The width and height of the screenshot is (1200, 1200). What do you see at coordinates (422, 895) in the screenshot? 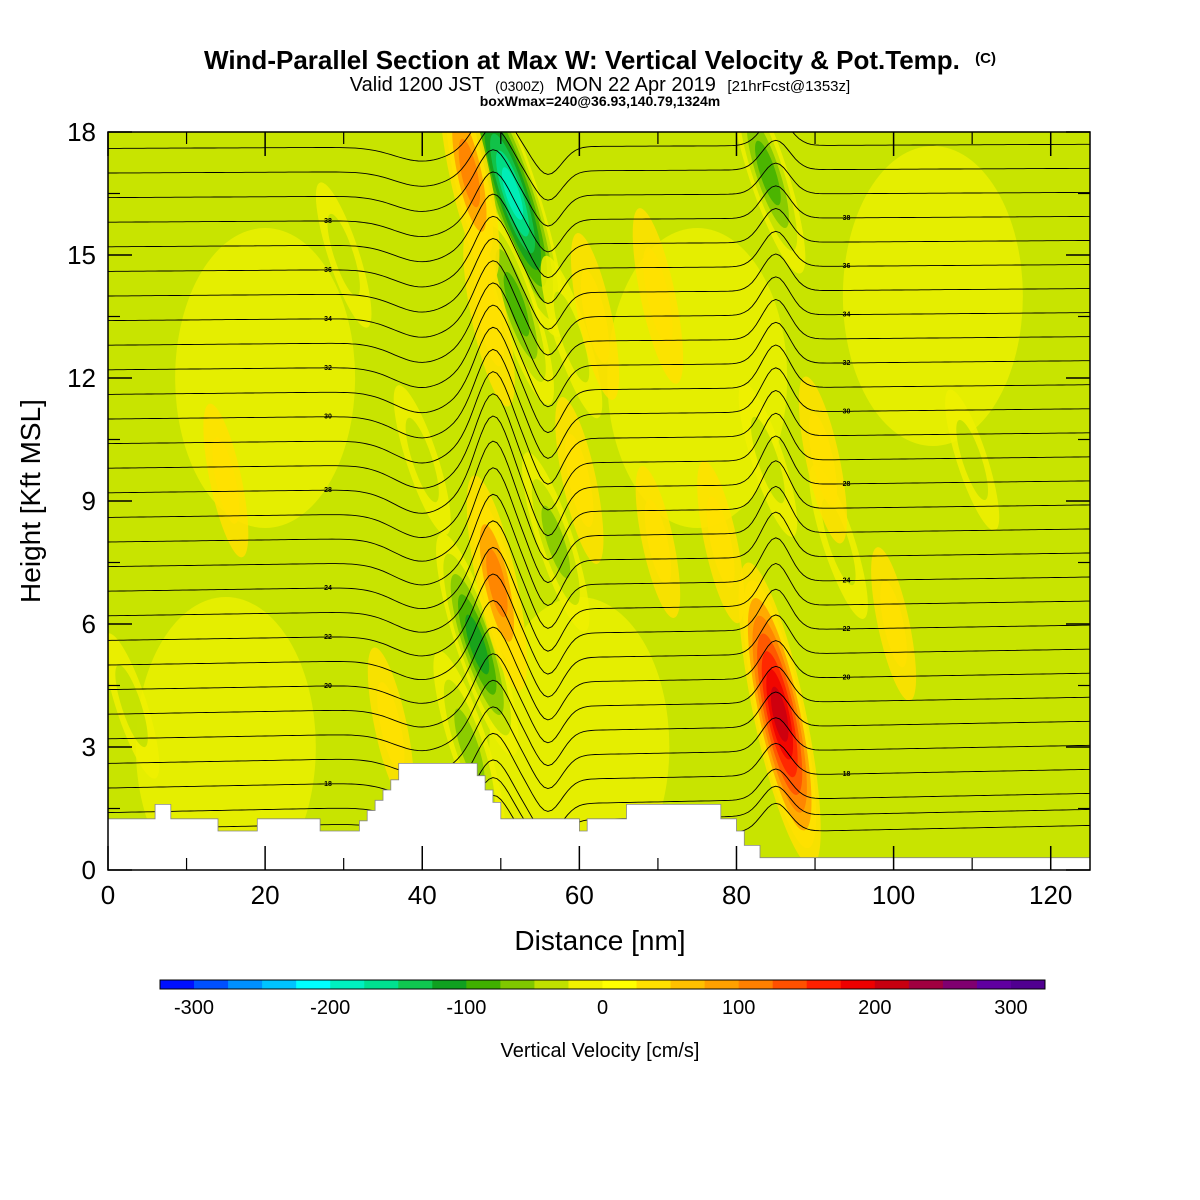
I see `x-tick-label: 40` at bounding box center [422, 895].